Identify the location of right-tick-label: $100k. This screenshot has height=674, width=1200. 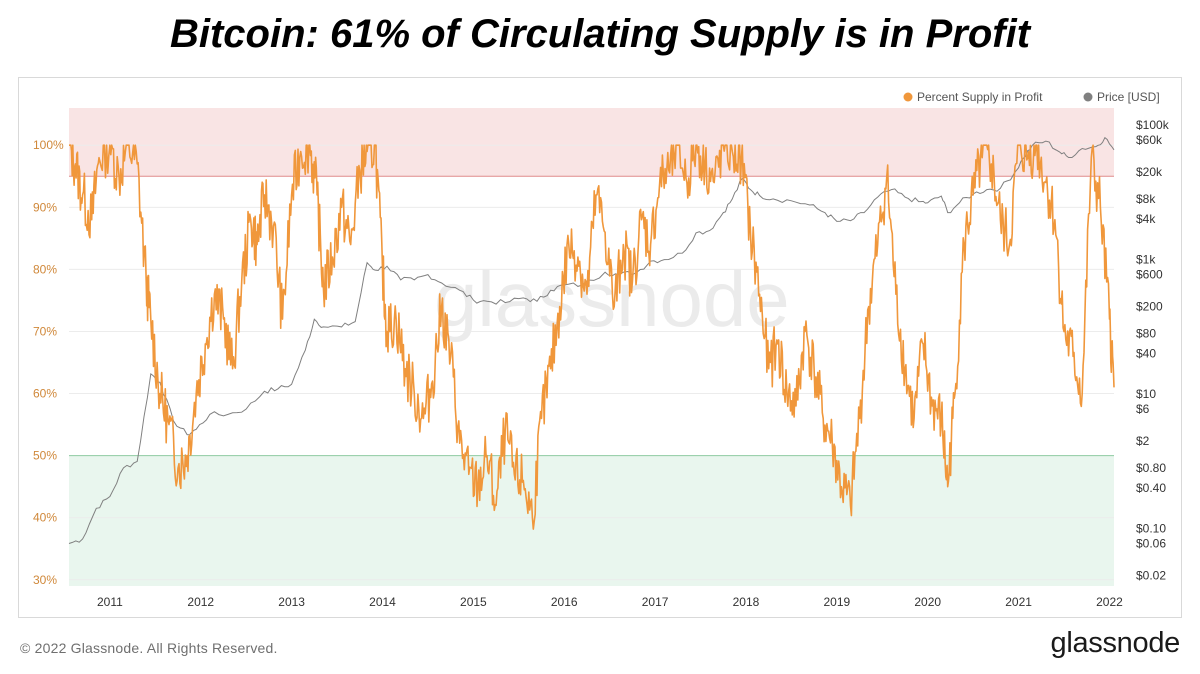
(1153, 125).